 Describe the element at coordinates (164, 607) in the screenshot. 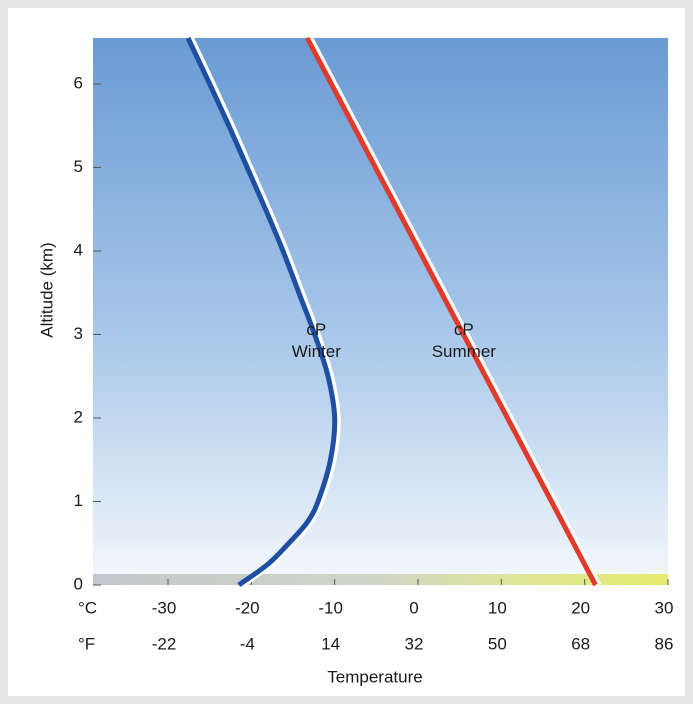

I see `x-tick-label: -30` at that location.